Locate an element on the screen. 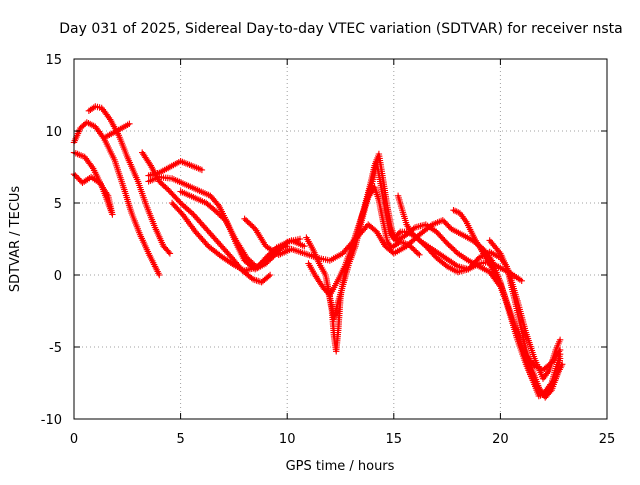 Image resolution: width=640 pixels, height=485 pixels. x-tick-label: 25 is located at coordinates (607, 439).